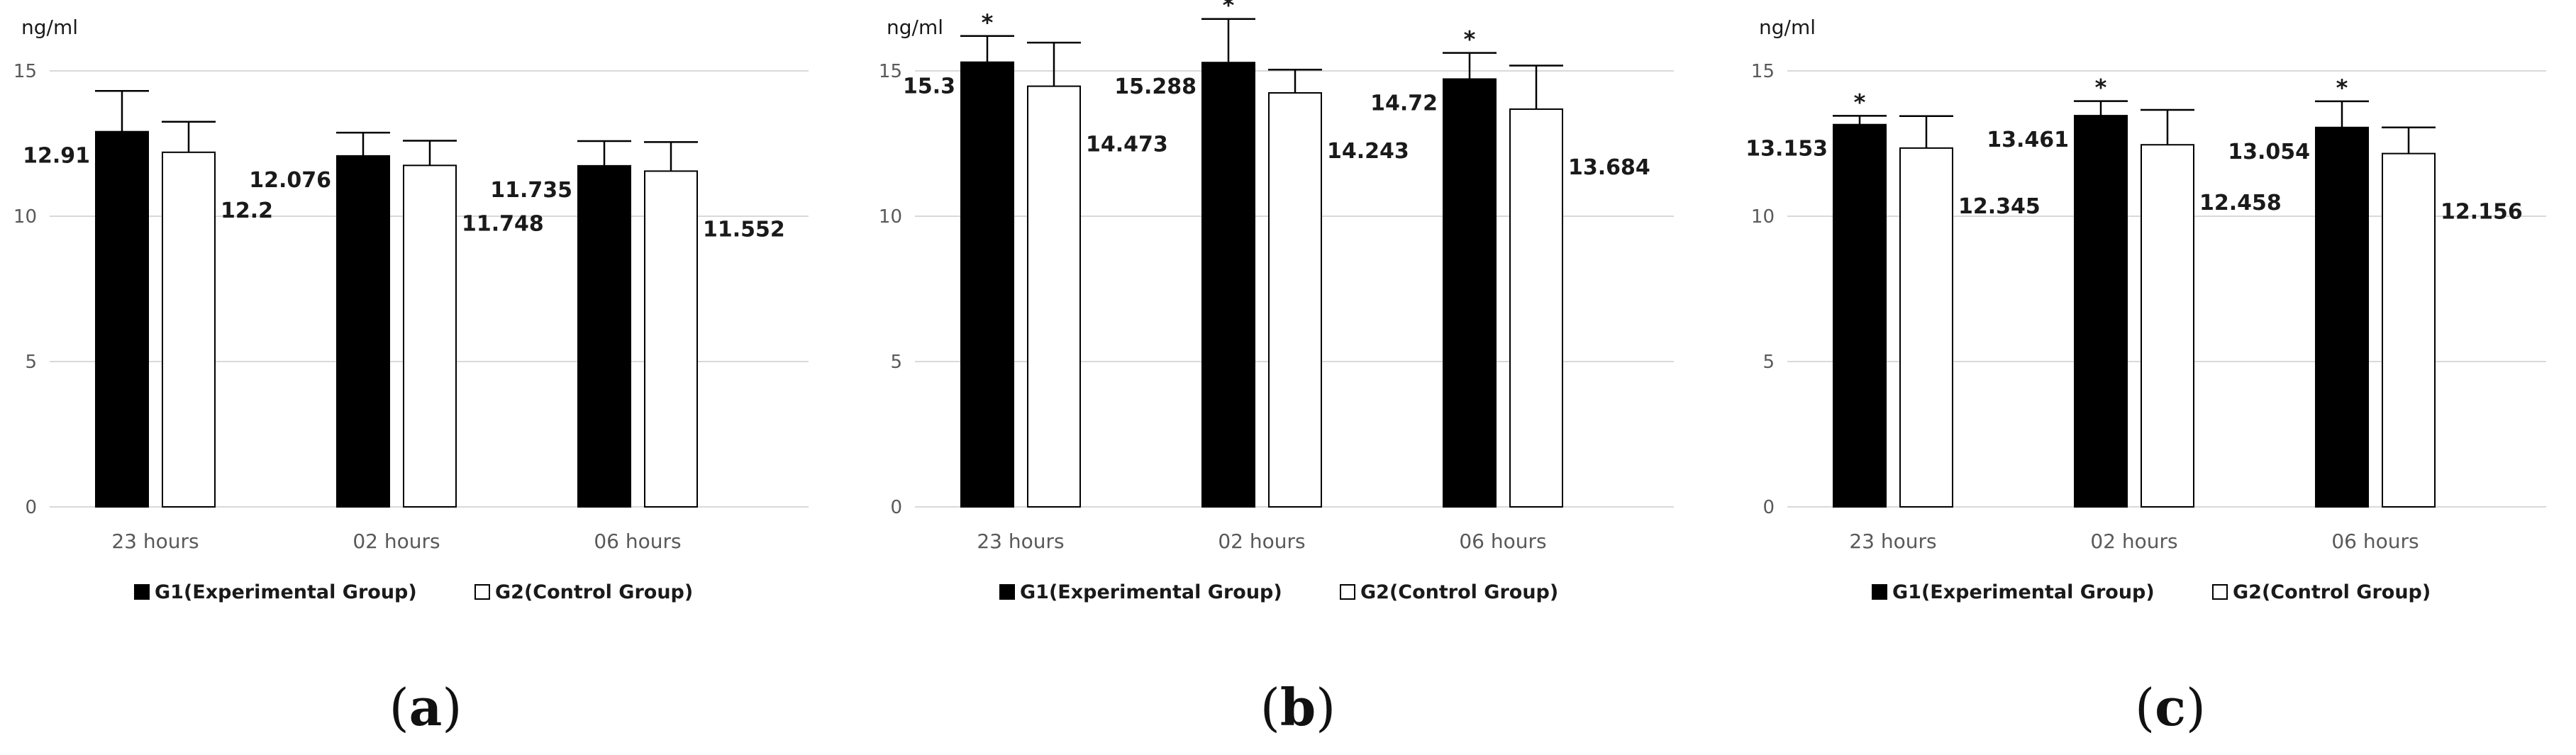  I want to click on data-label-g1: 11.735, so click(531, 191).